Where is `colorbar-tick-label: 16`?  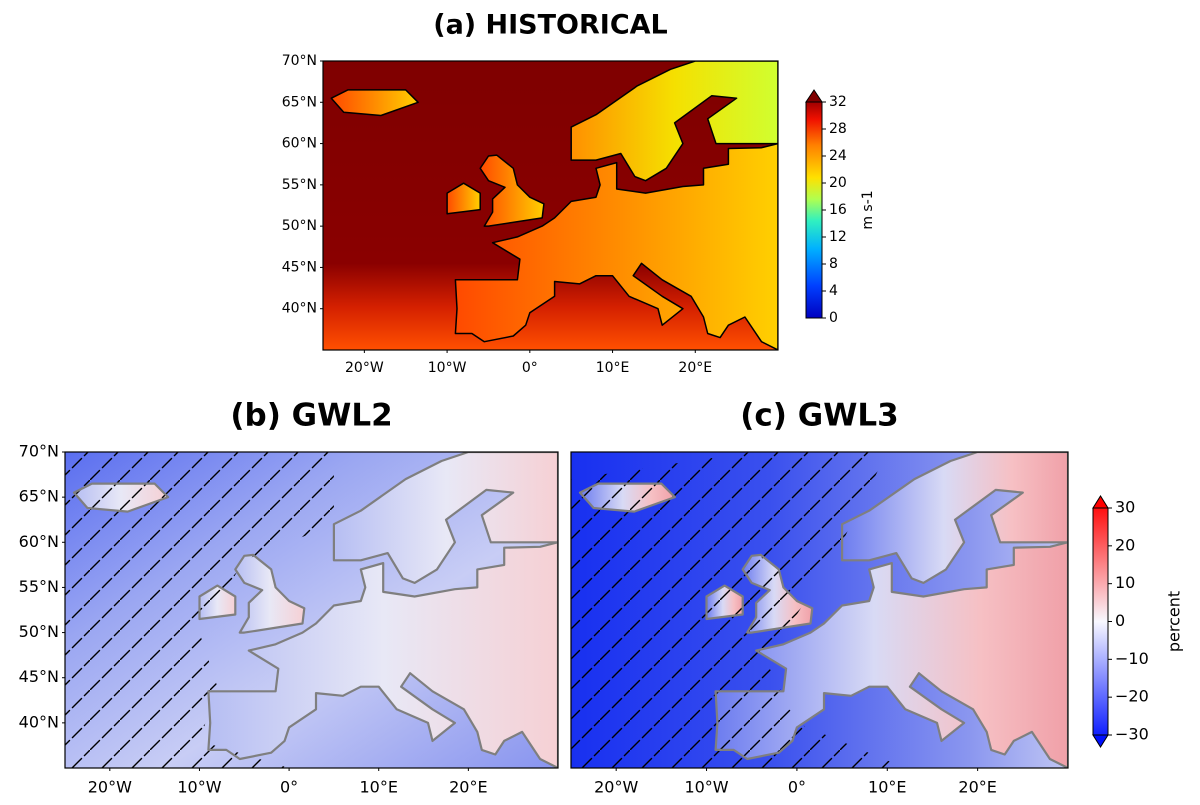
colorbar-tick-label: 16 is located at coordinates (838, 210).